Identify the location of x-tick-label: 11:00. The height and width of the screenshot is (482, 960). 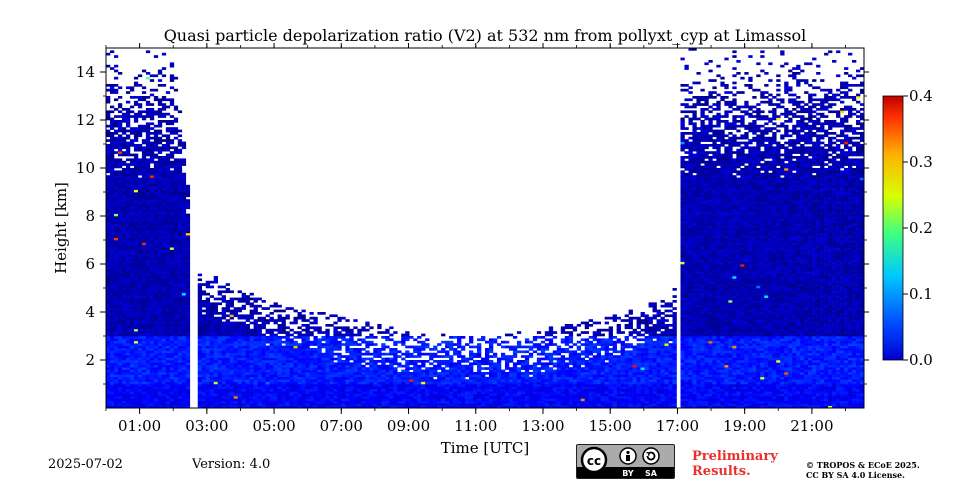
(475, 426).